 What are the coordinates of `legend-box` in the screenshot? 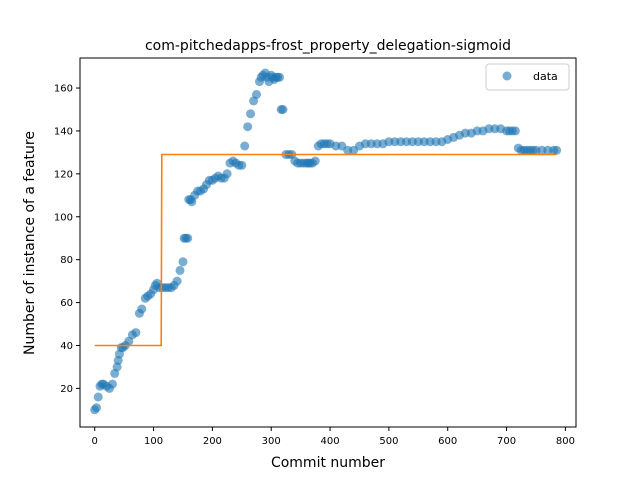 It's located at (527, 77).